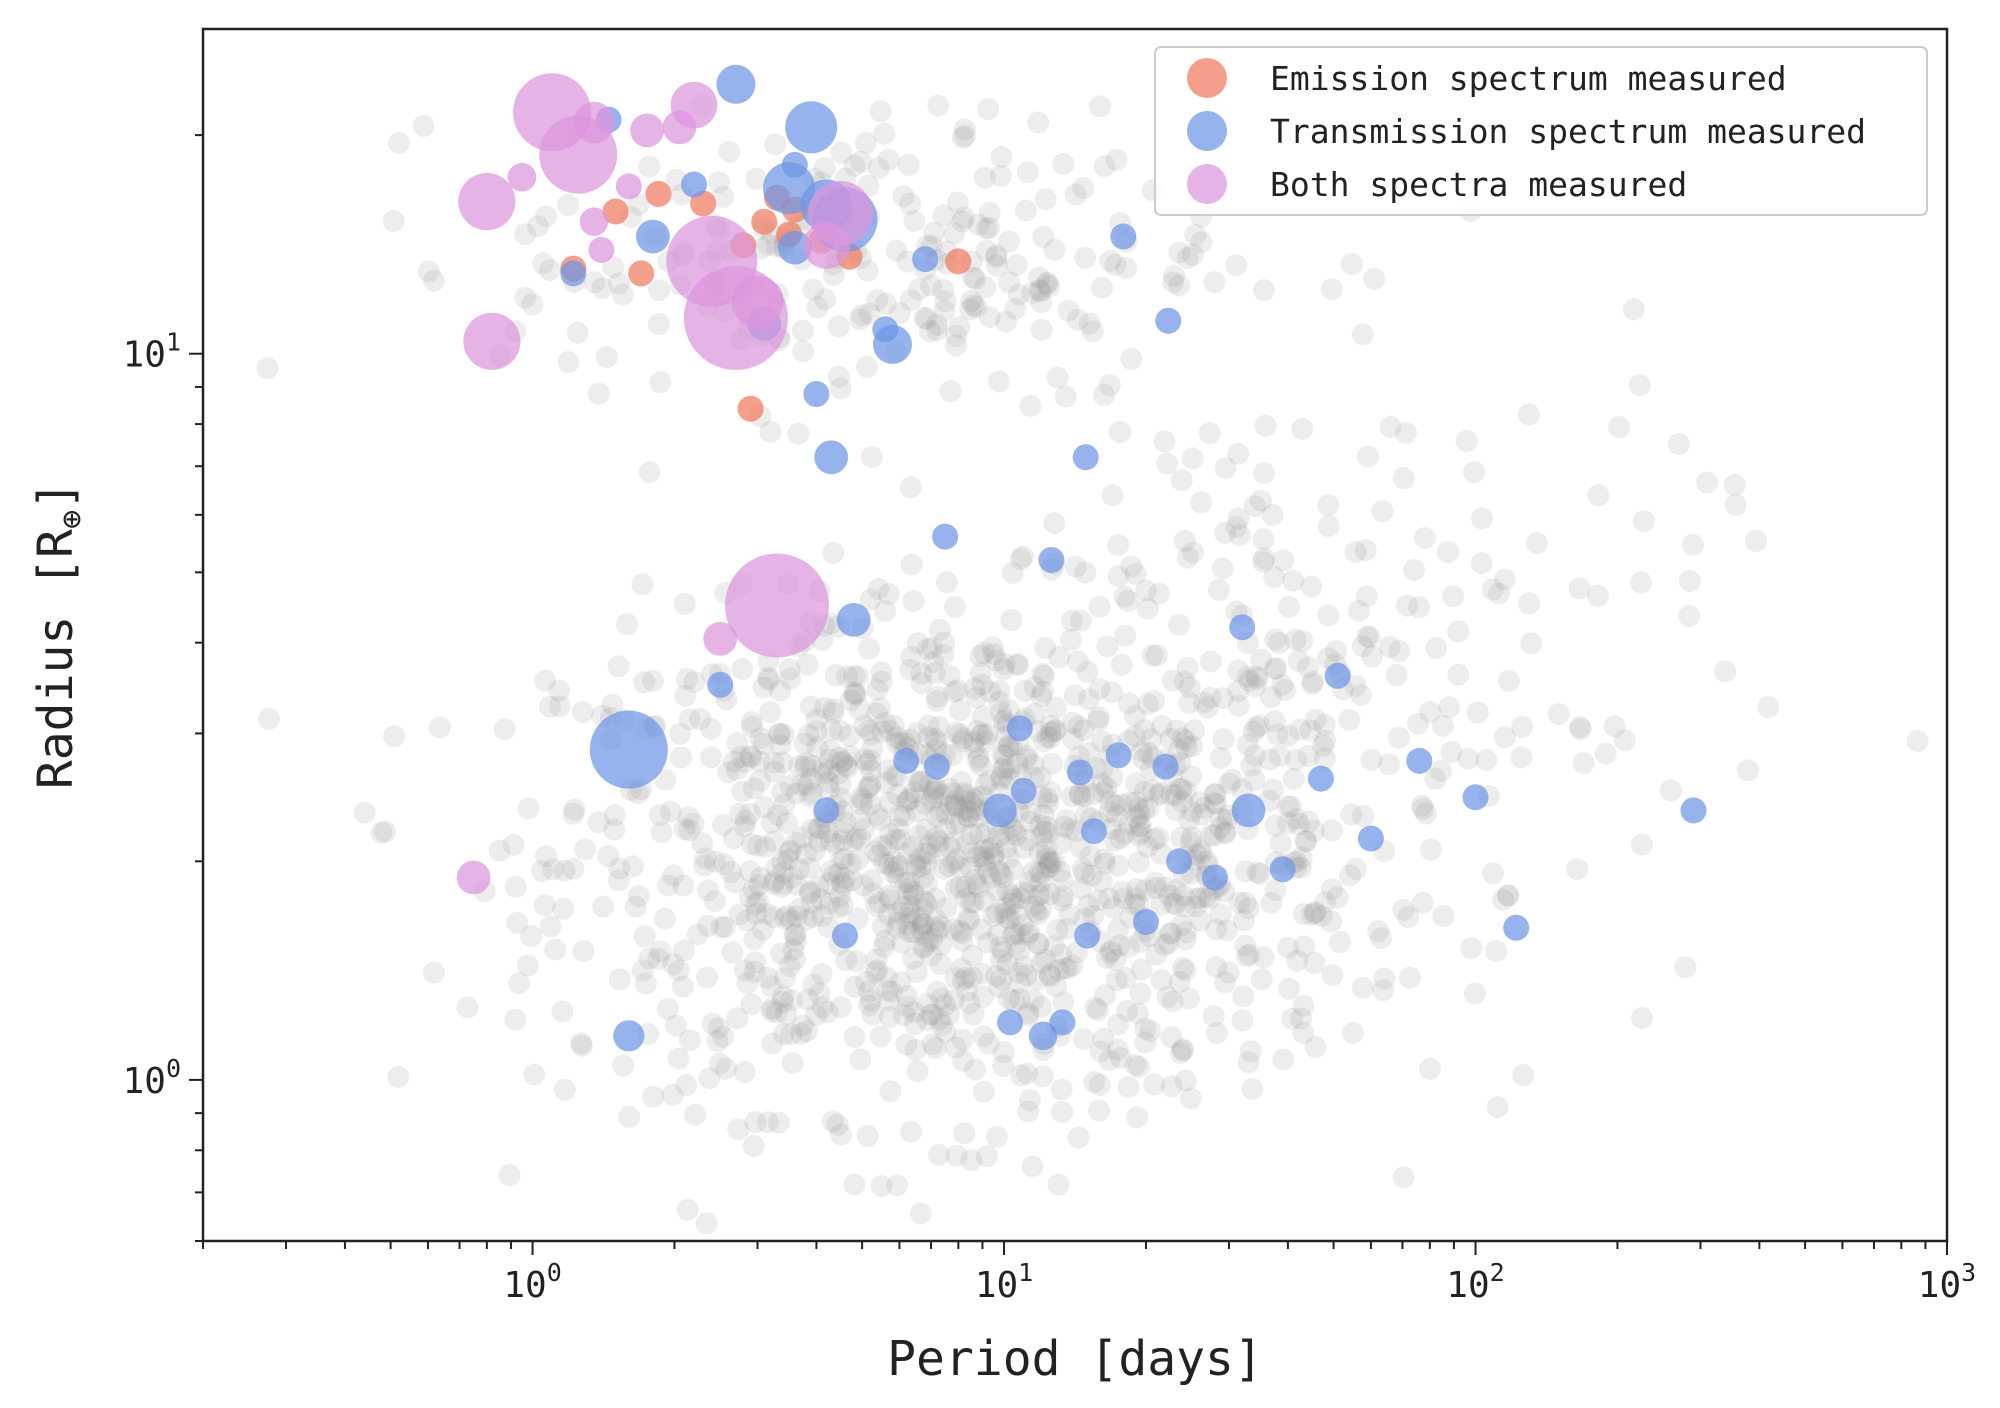 The width and height of the screenshot is (2000, 1408). I want to click on both-point, so click(628, 186).